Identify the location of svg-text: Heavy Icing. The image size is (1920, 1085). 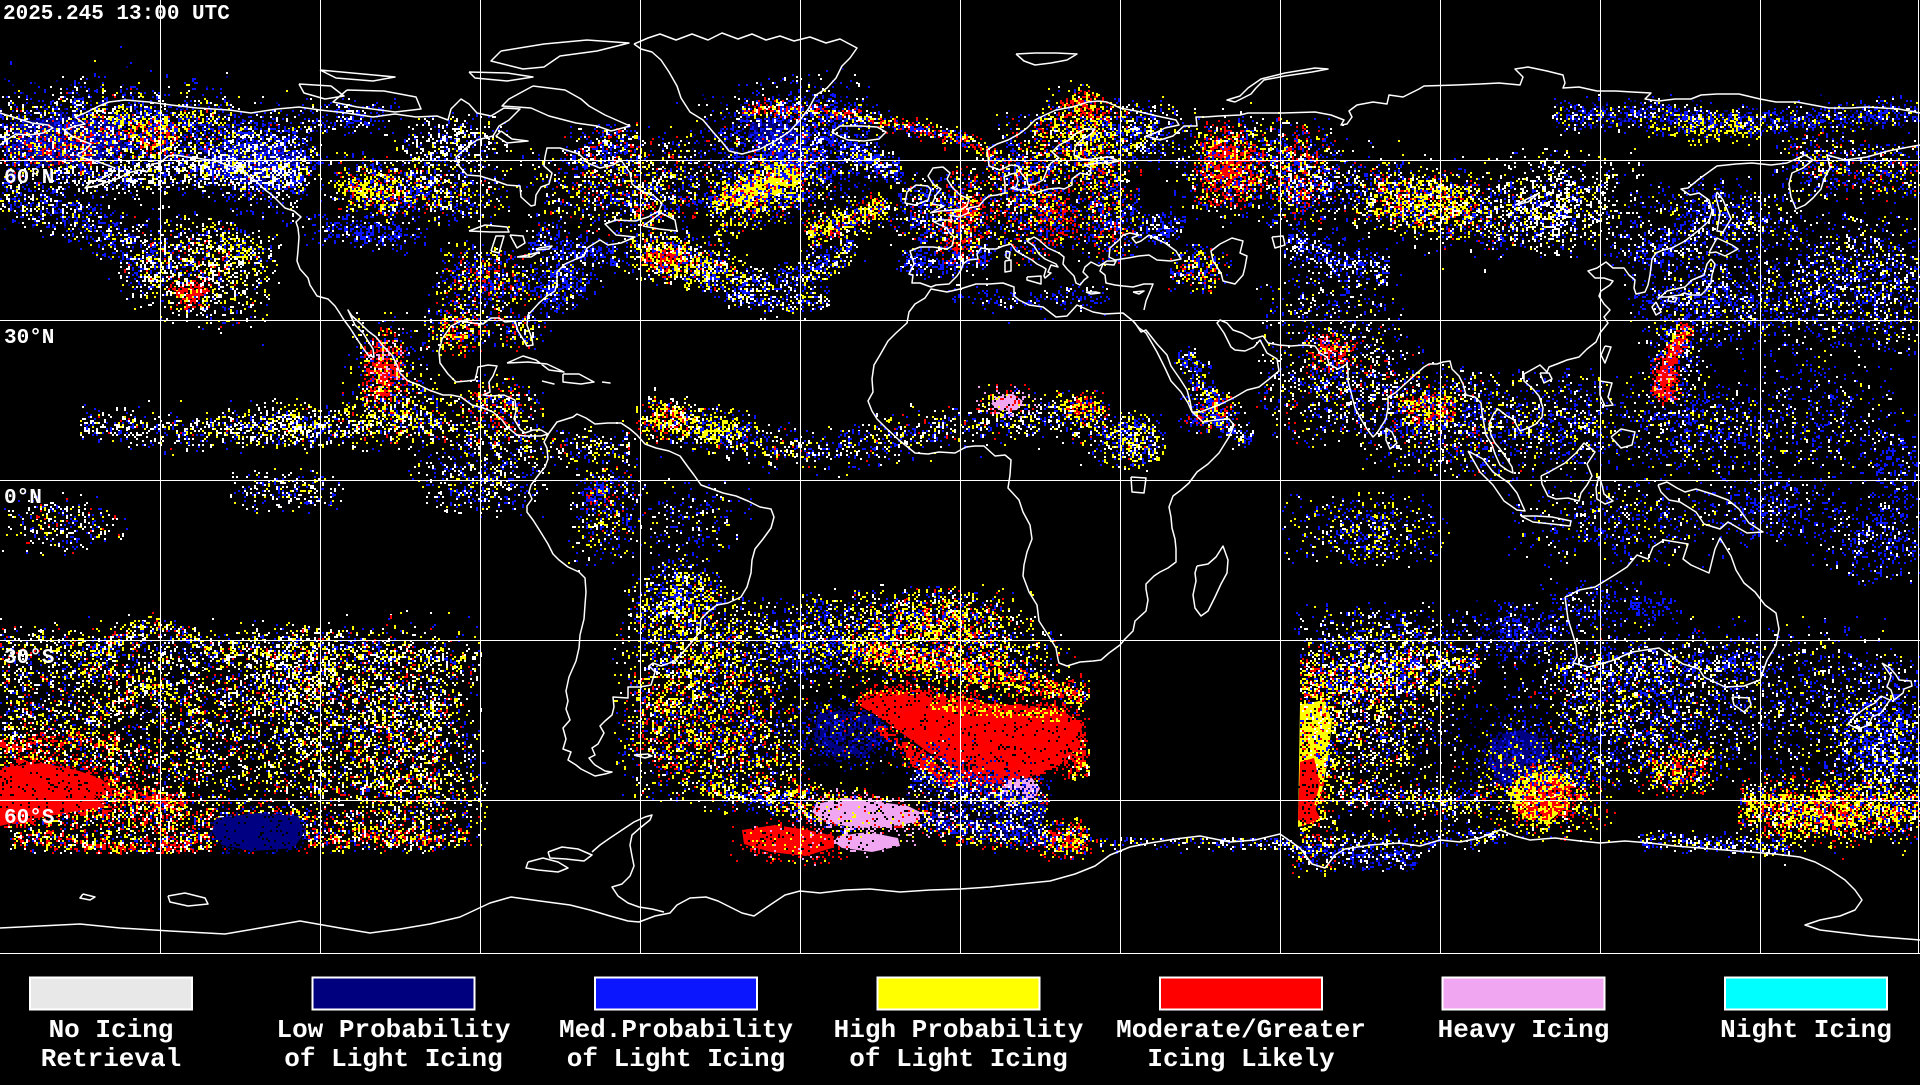
(1524, 1030).